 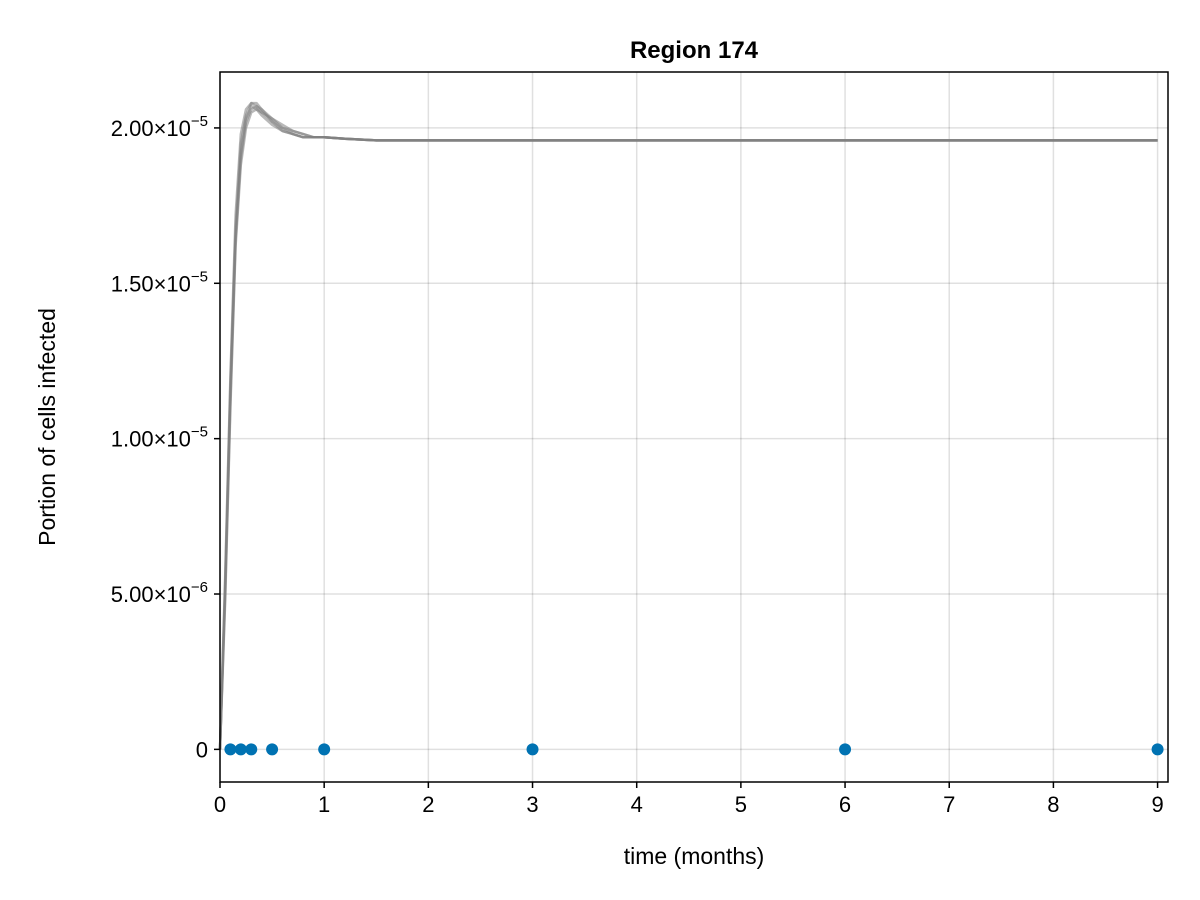 I want to click on x-tick-label: 1, so click(x=324, y=804).